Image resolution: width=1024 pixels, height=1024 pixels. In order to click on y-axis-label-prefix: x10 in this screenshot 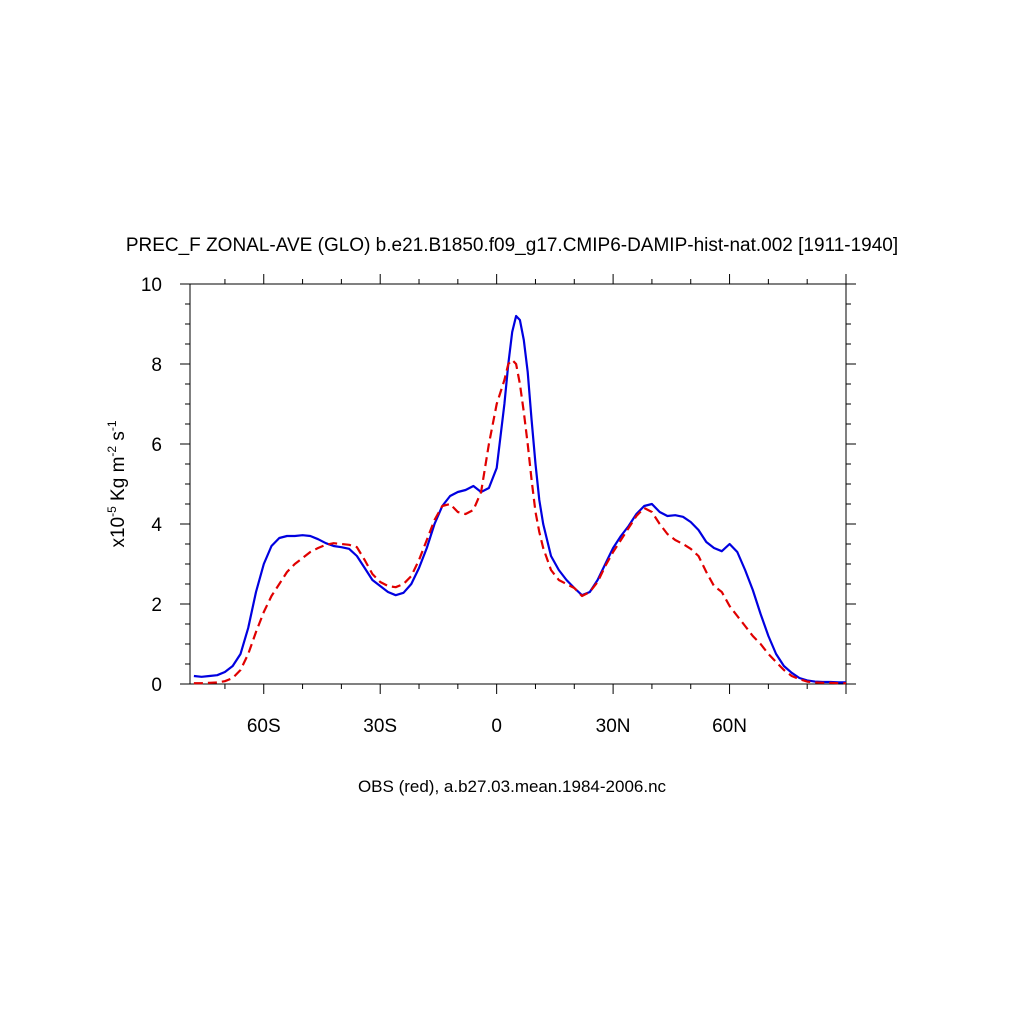, I will do `click(118, 532)`.